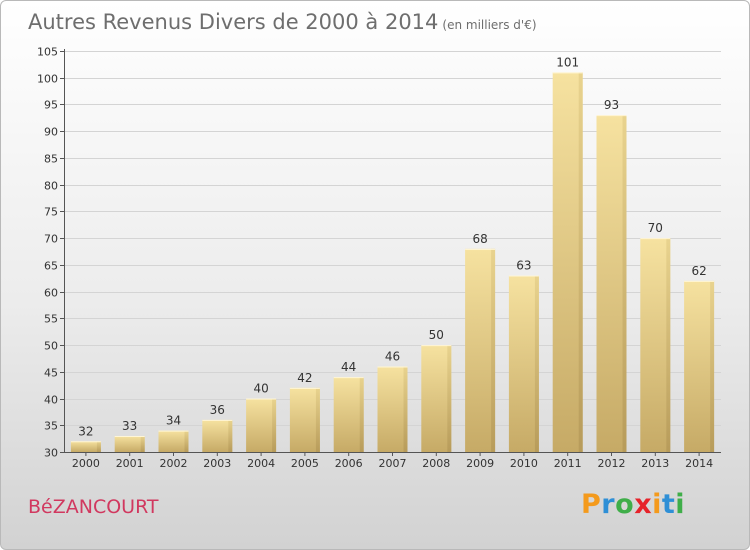 The width and height of the screenshot is (750, 550). What do you see at coordinates (260, 389) in the screenshot?
I see `data-label: 40` at bounding box center [260, 389].